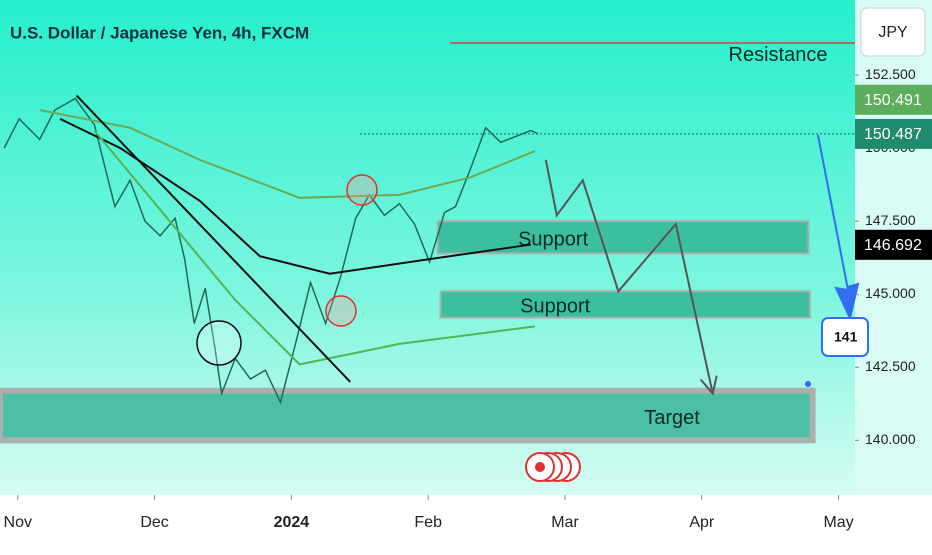 This screenshot has height=555, width=932. I want to click on x-tick-label: Dec, so click(154, 522).